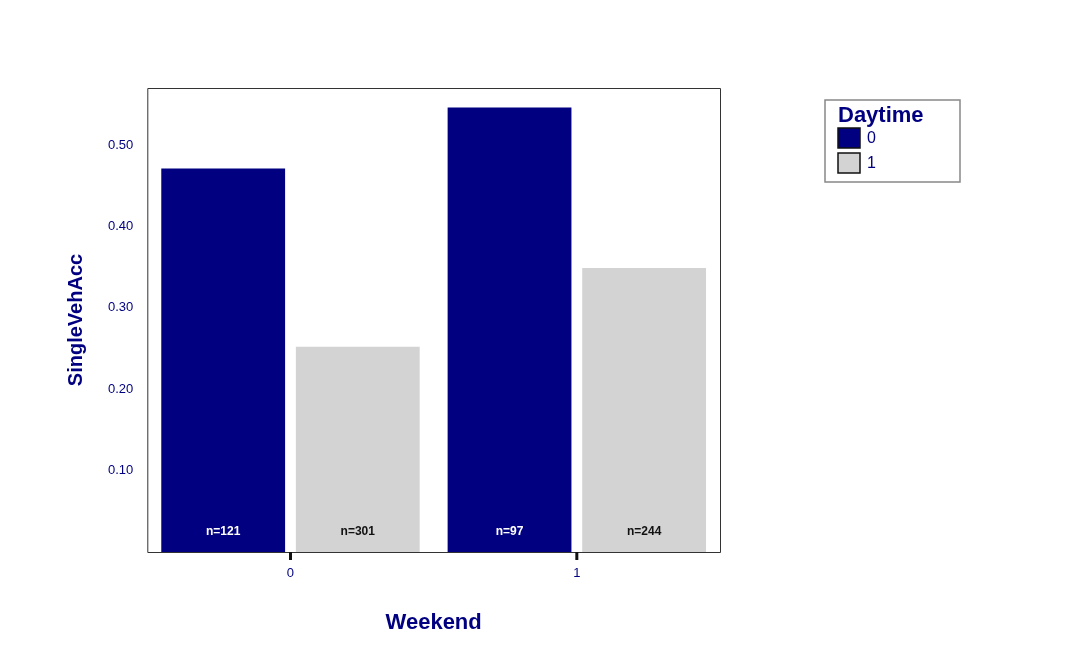 This screenshot has width=1084, height=660. Describe the element at coordinates (120, 144) in the screenshot. I see `y-tick-label: 0.50` at that location.